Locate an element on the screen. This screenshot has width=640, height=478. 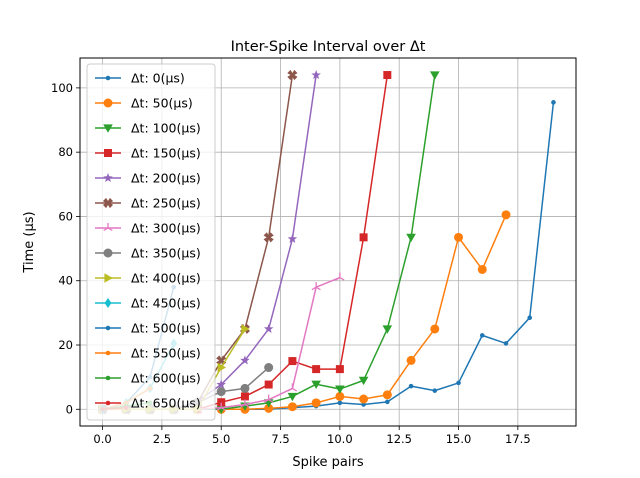
legend-label: Δt: 600(μs) is located at coordinates (166, 378).